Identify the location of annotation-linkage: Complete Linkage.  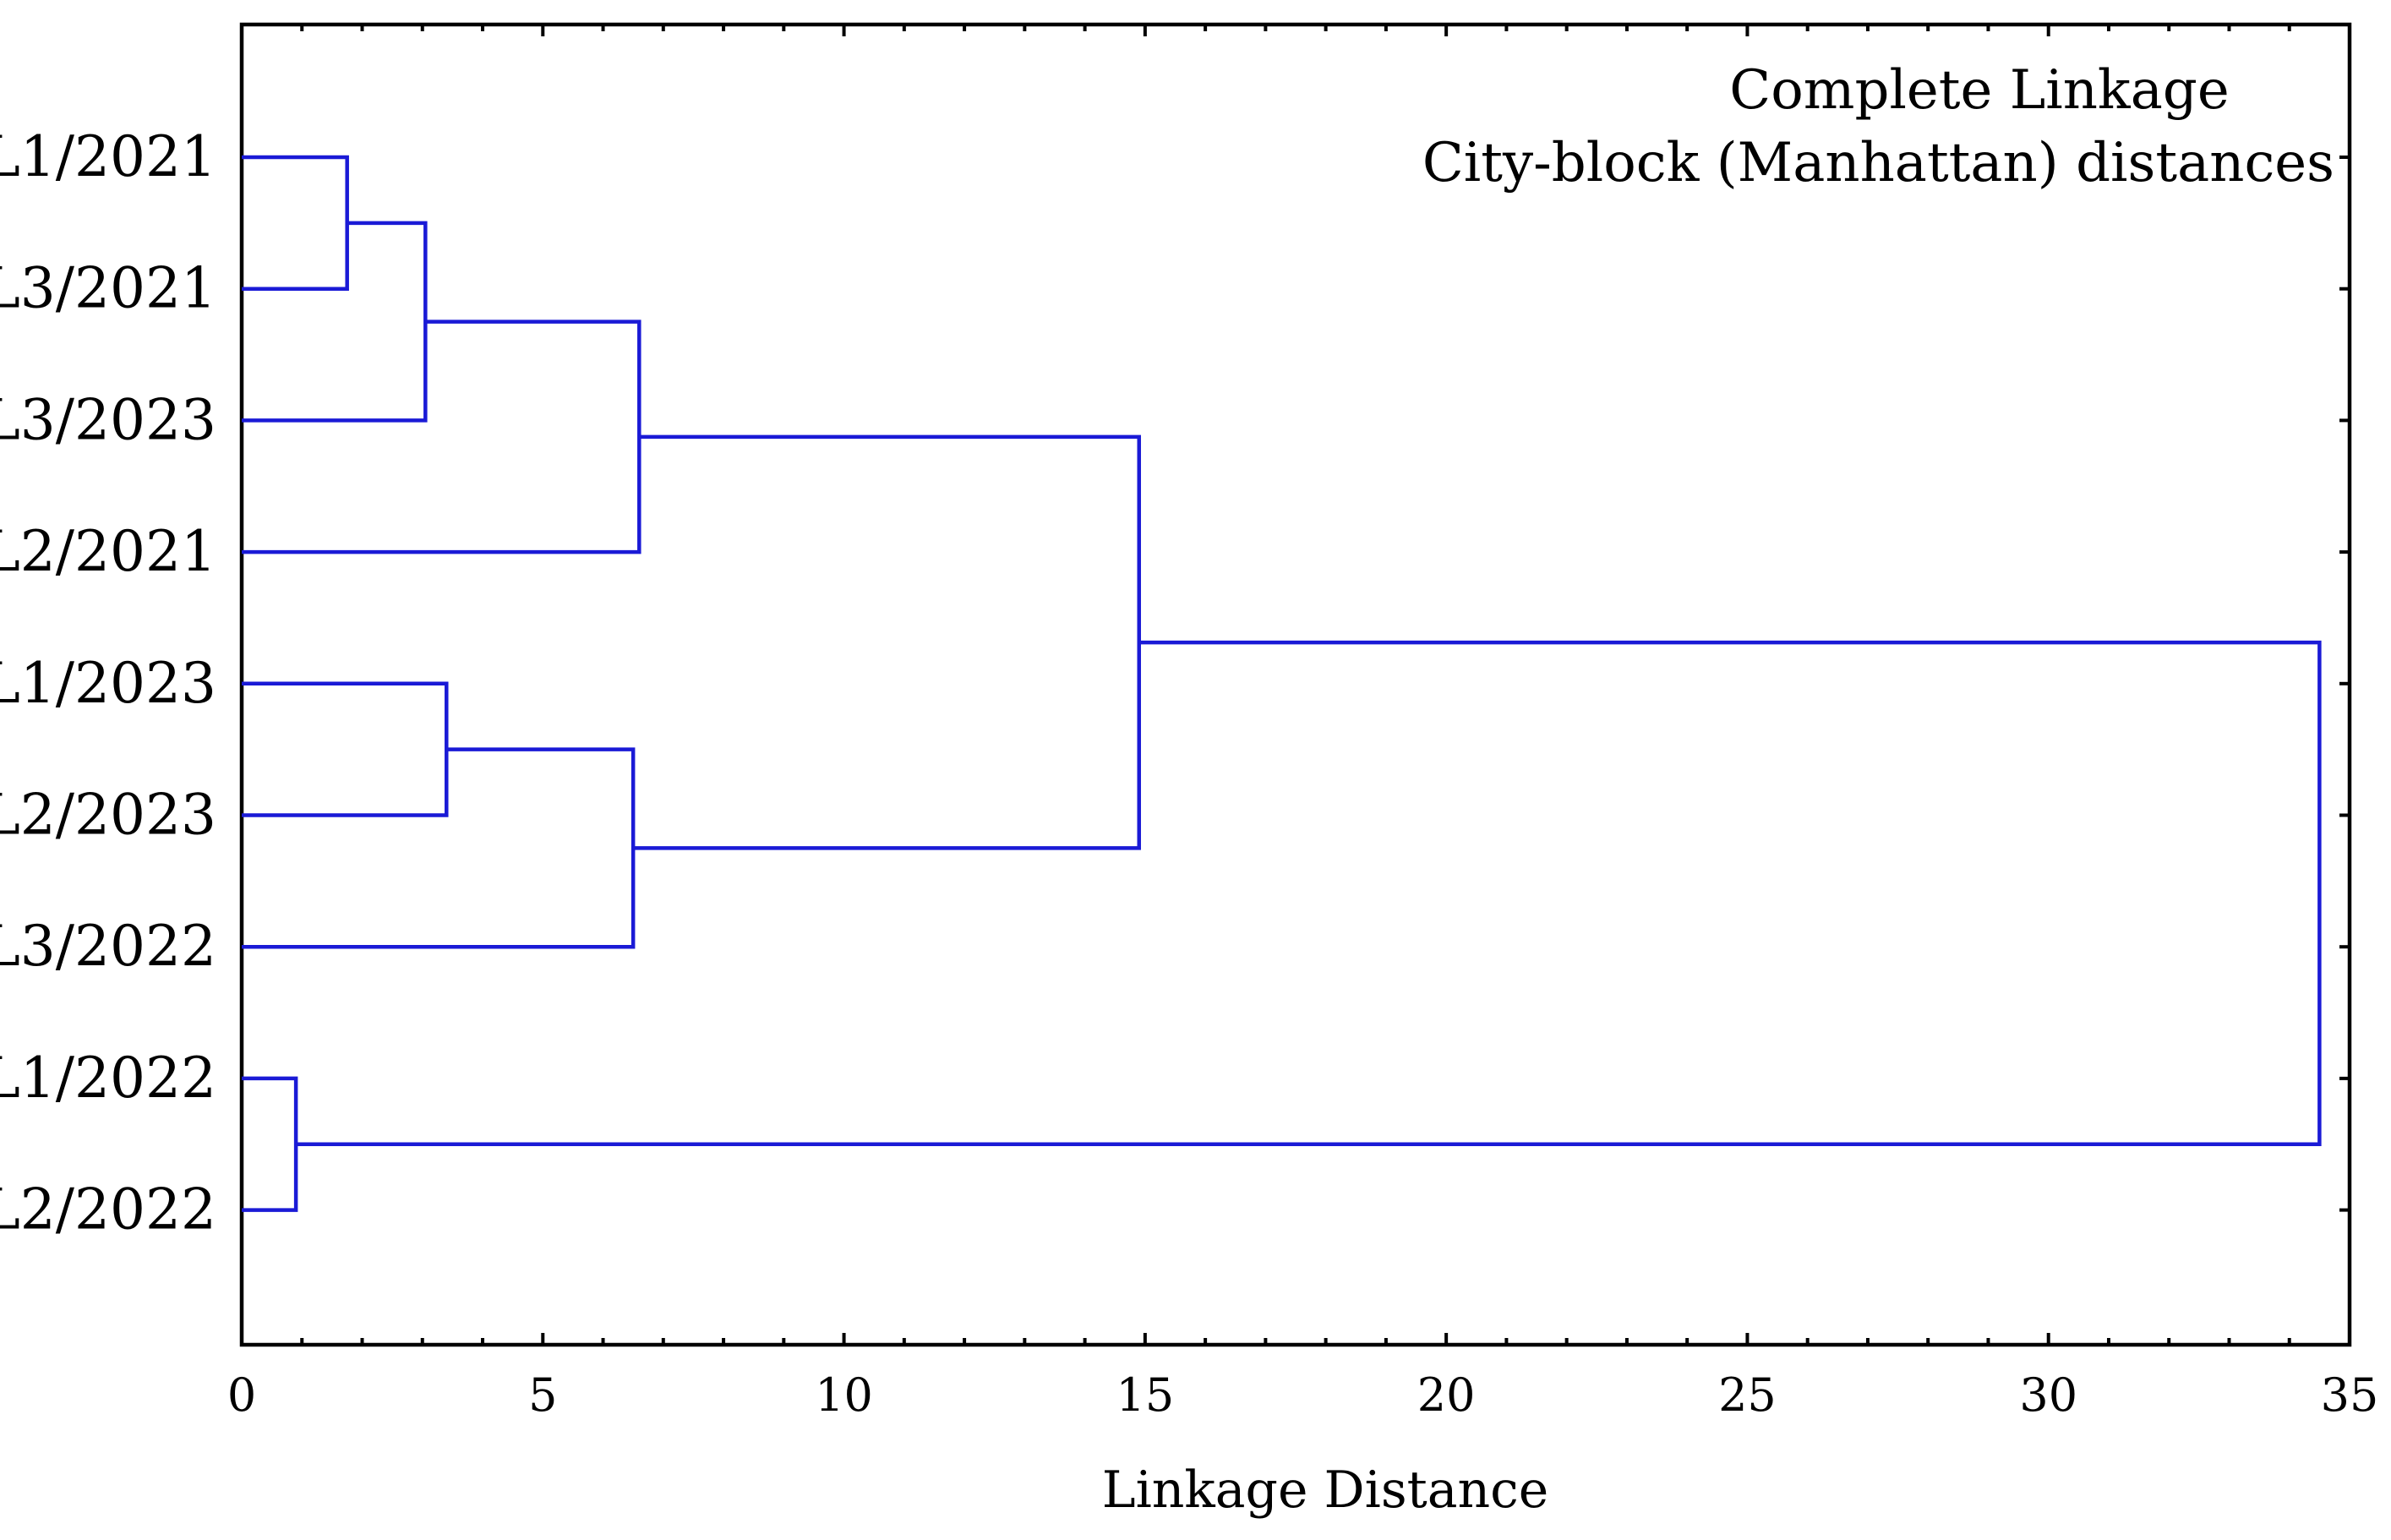
(1979, 90).